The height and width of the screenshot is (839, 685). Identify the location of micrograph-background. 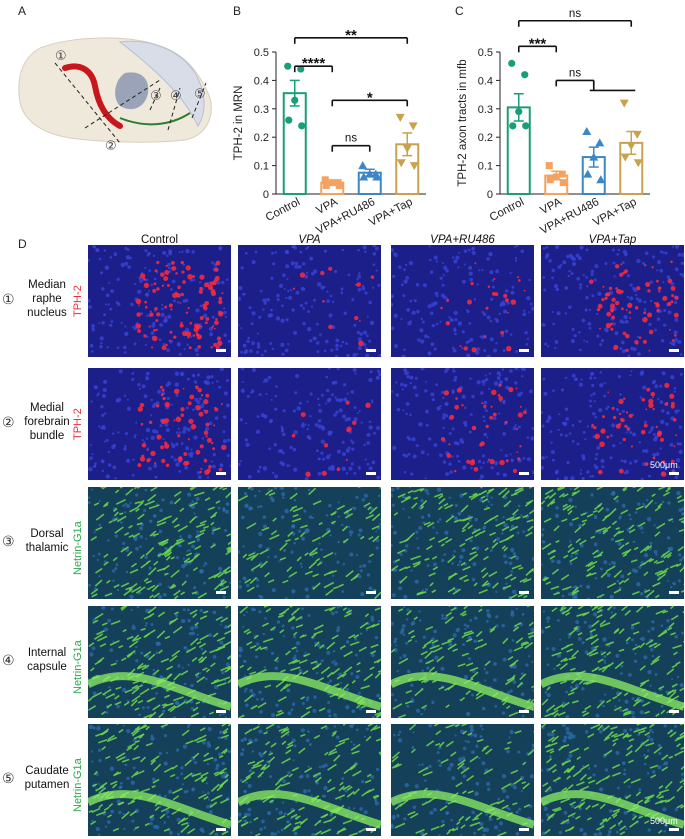
(462, 543).